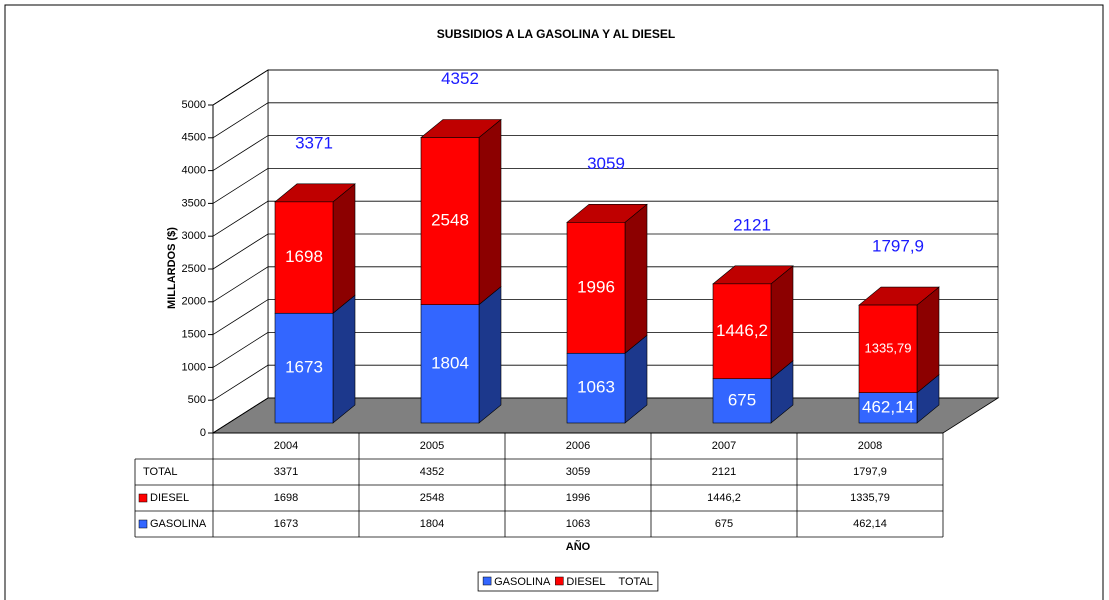  What do you see at coordinates (578, 446) in the screenshot?
I see `x-tick-label: 2006` at bounding box center [578, 446].